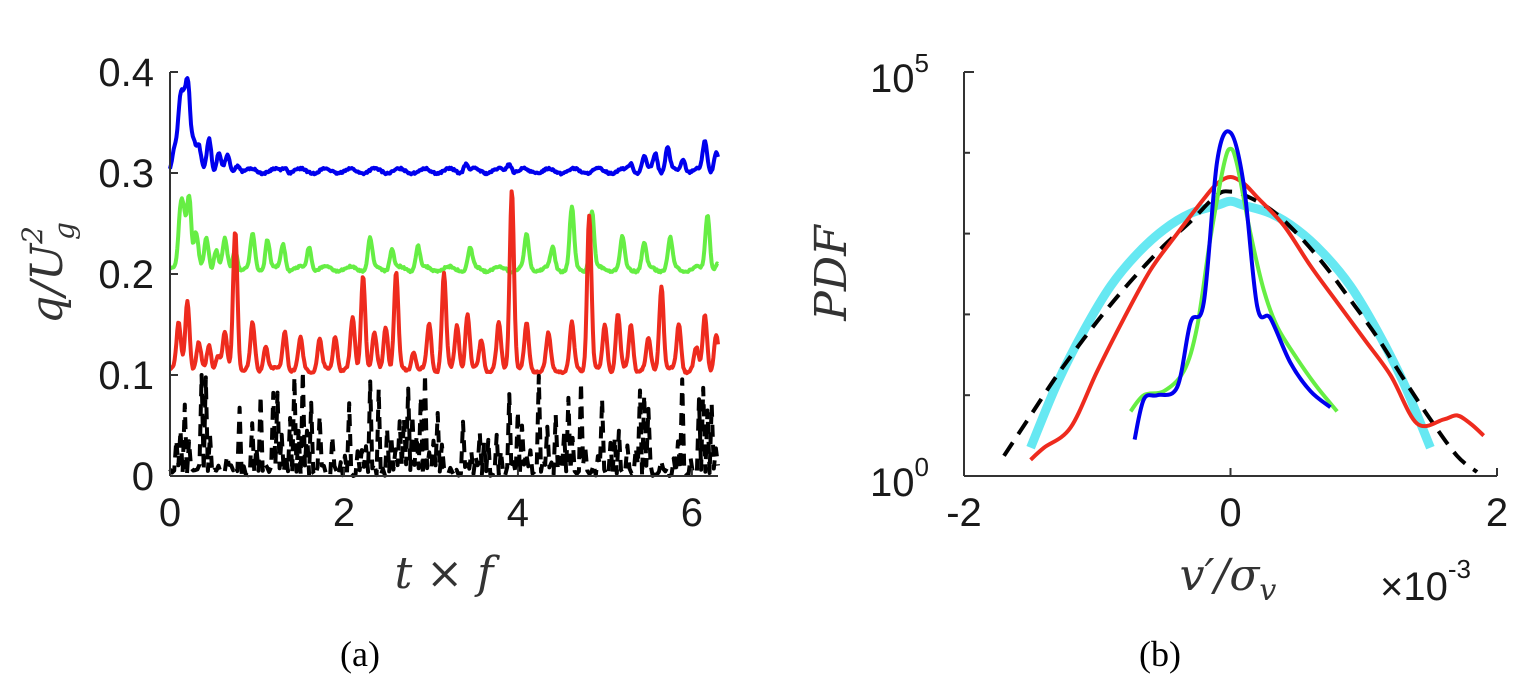  What do you see at coordinates (143, 477) in the screenshot?
I see `panel-a-ytick-label: 0` at bounding box center [143, 477].